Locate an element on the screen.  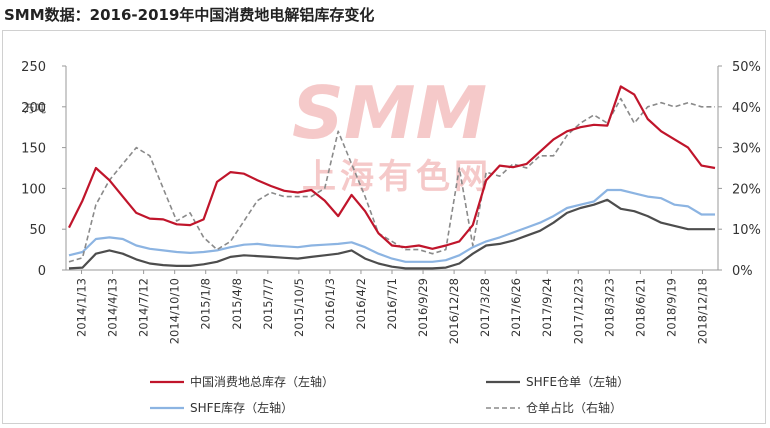
x-tick-label: 2014/7/12 is located at coordinates (144, 307).